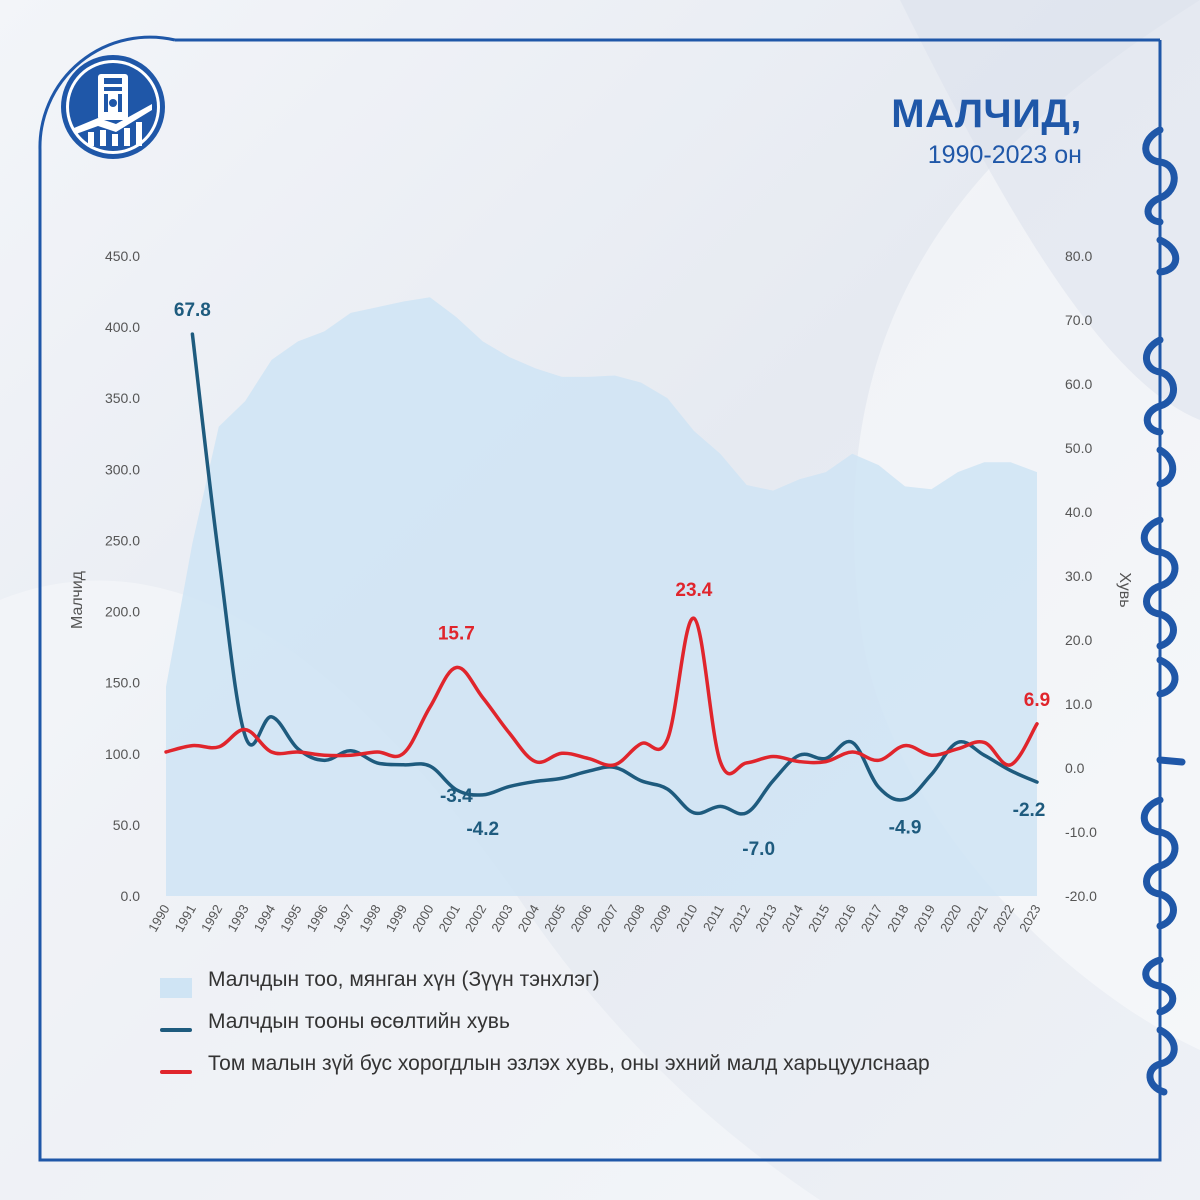 The width and height of the screenshot is (1200, 1200). I want to click on legend-swatch-growth, so click(176, 1030).